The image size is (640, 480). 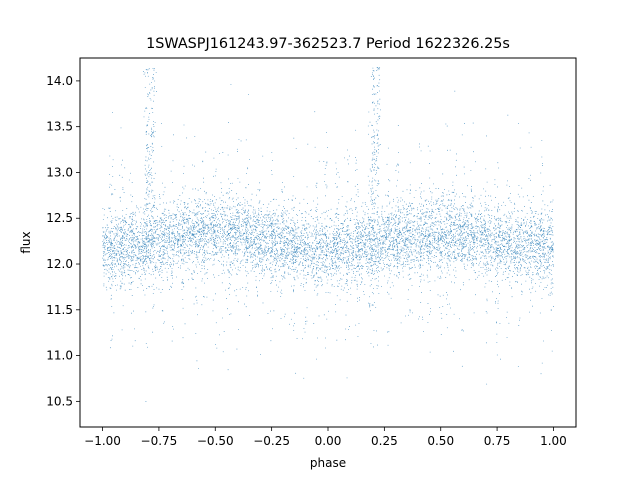 I want to click on y-tick-label: 13.5, so click(x=59, y=127).